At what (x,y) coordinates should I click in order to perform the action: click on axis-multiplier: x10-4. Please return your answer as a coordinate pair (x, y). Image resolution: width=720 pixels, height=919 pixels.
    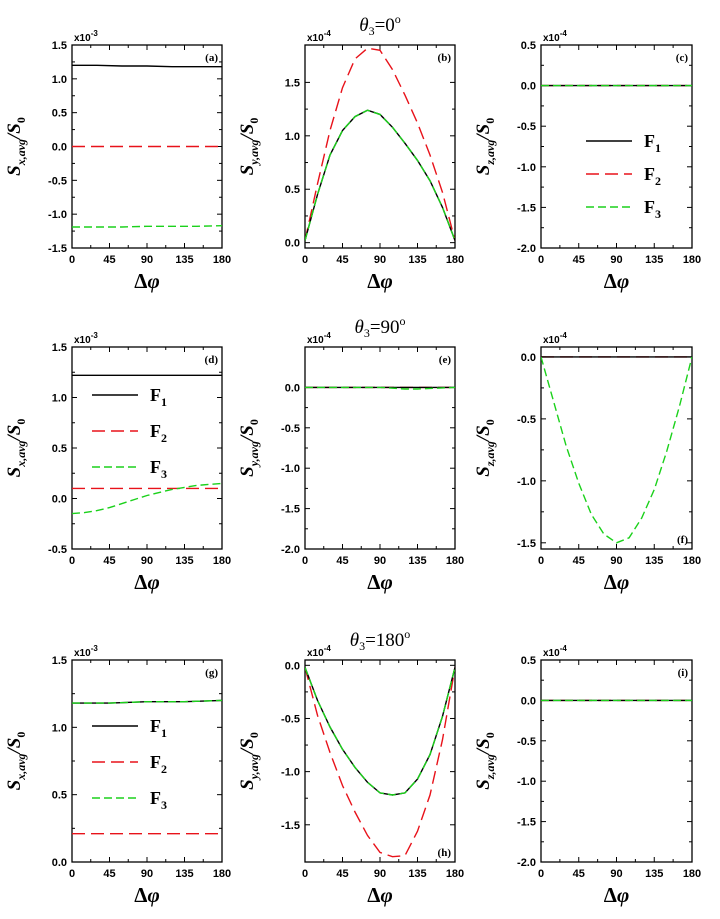
    Looking at the image, I should click on (555, 36).